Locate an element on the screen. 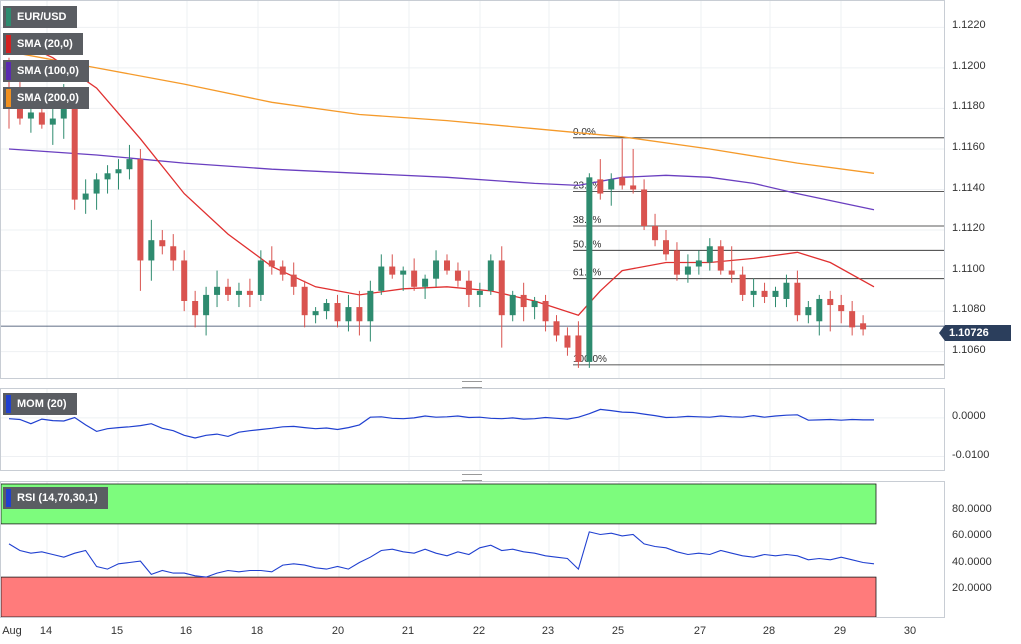 This screenshot has width=1021, height=644. sma100-line is located at coordinates (441, 179).